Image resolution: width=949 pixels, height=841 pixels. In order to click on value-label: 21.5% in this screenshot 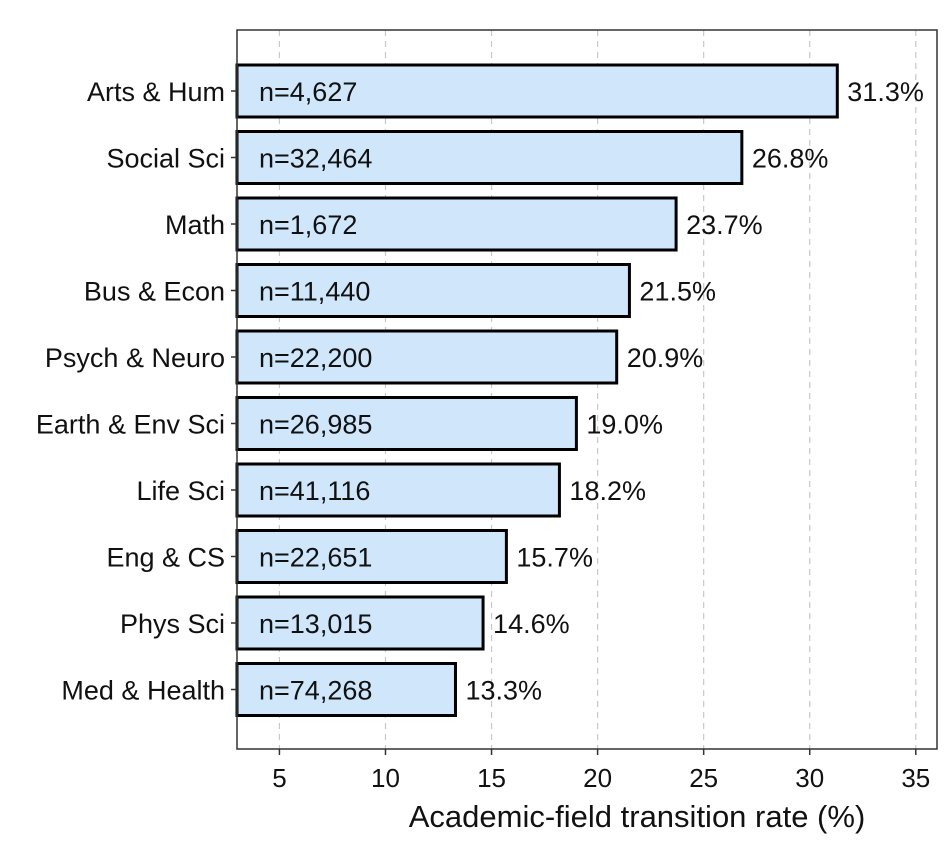, I will do `click(677, 292)`.